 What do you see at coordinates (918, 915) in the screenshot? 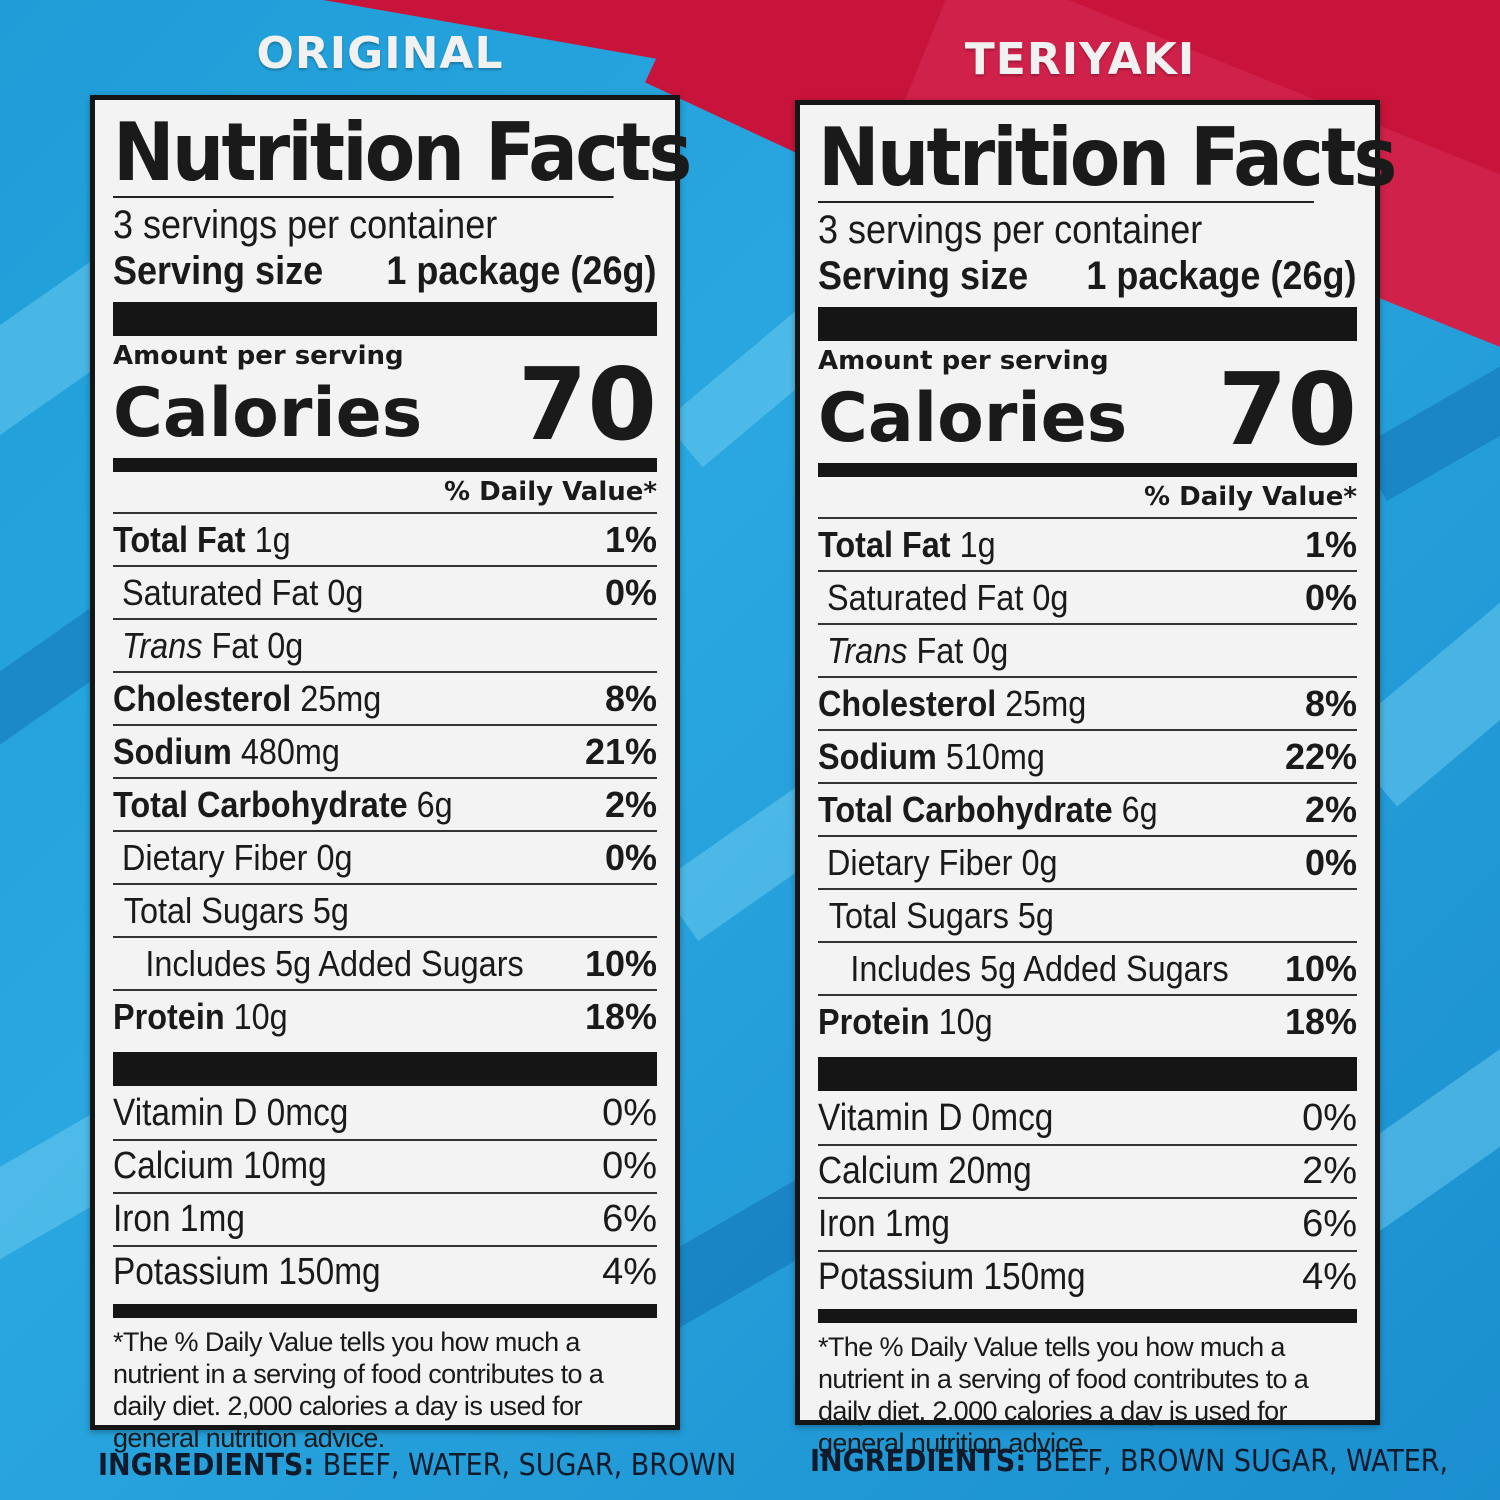
I see `nutrient-name: Total Sugars` at bounding box center [918, 915].